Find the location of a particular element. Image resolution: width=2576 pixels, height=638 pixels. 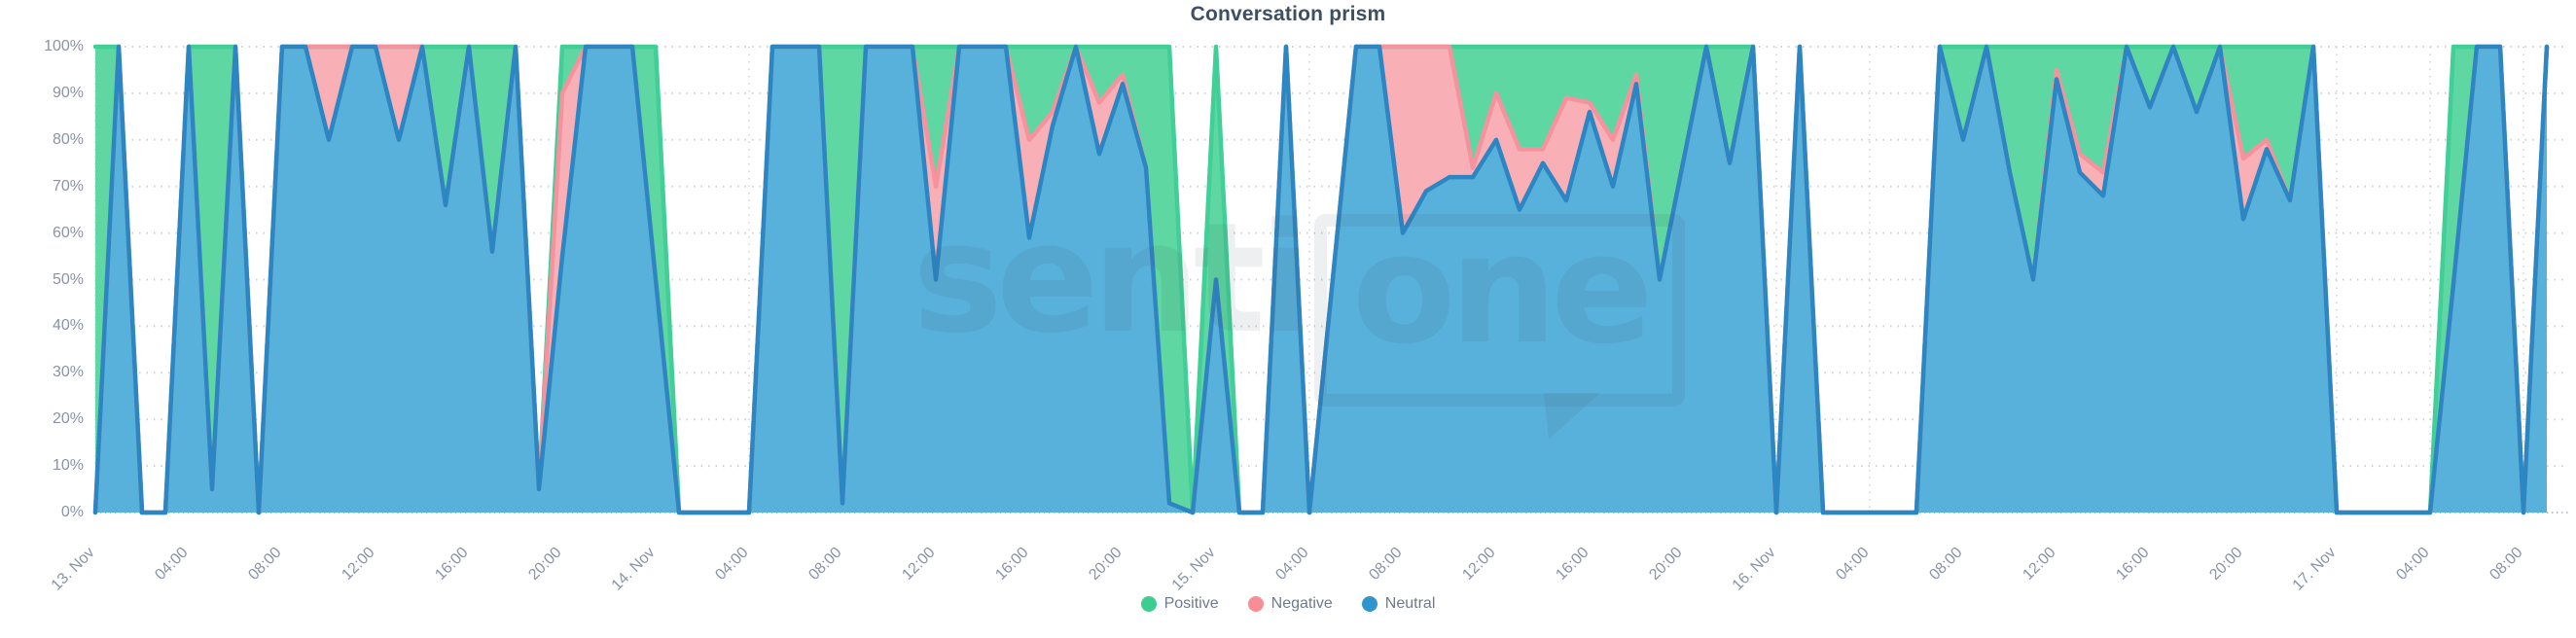

neutral-dot-icon is located at coordinates (1369, 604).